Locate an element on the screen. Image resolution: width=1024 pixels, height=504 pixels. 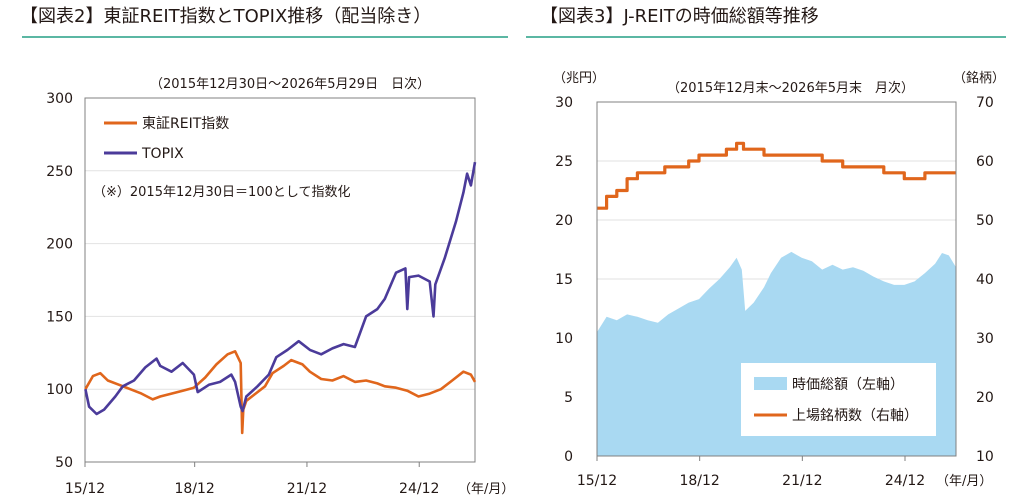
fig2-x-tick-label: 21/12 is located at coordinates (307, 489).